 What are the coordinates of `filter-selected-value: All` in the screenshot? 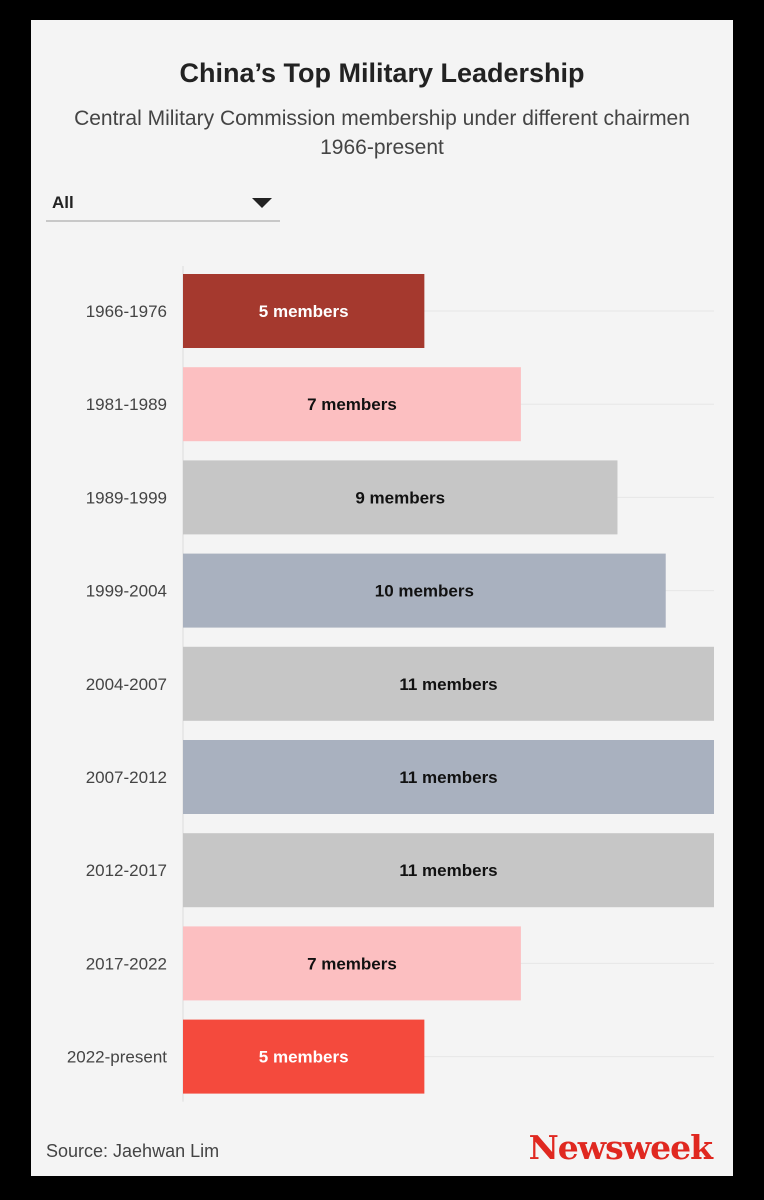 It's located at (63, 202).